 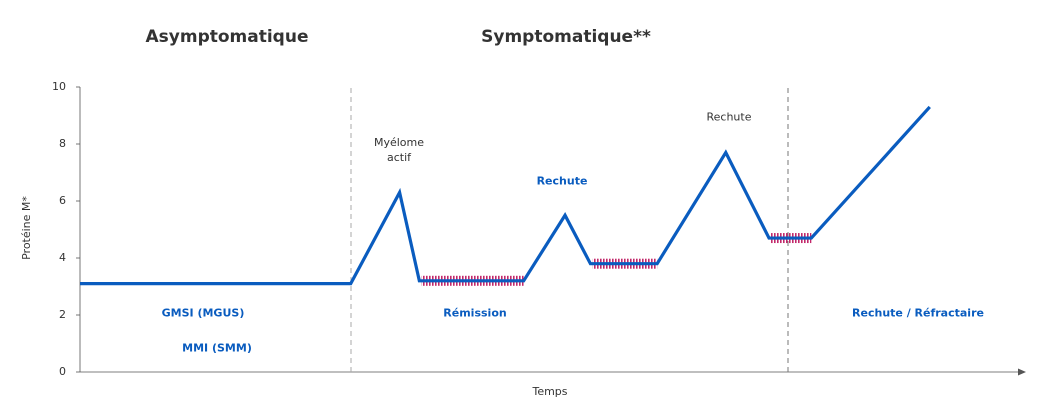 What do you see at coordinates (59, 86) in the screenshot?
I see `y-tick-label: 10` at bounding box center [59, 86].